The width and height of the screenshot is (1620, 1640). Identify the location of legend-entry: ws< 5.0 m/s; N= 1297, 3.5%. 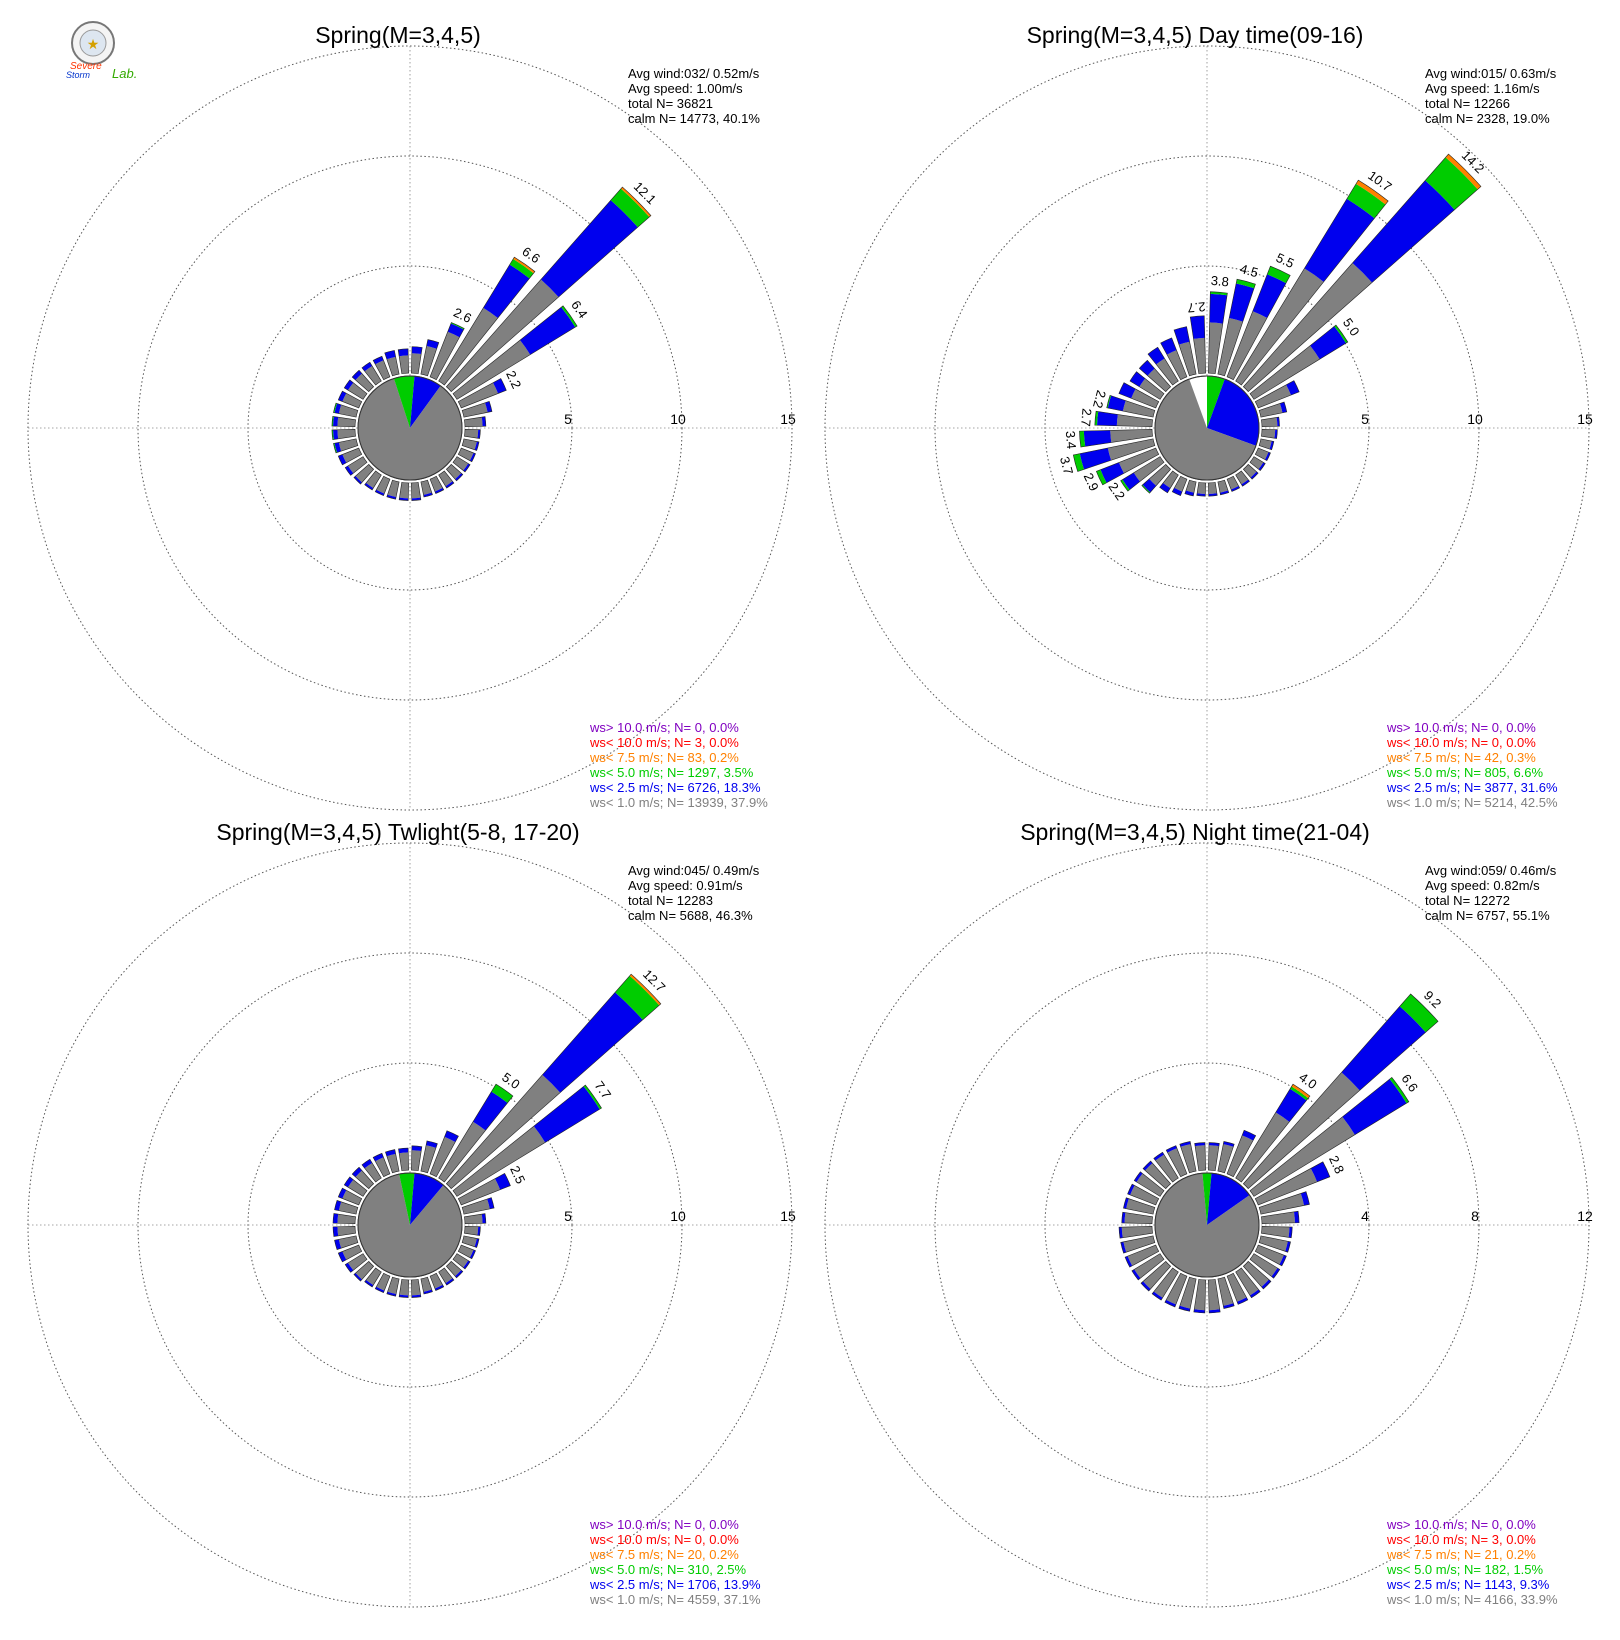
(671, 772).